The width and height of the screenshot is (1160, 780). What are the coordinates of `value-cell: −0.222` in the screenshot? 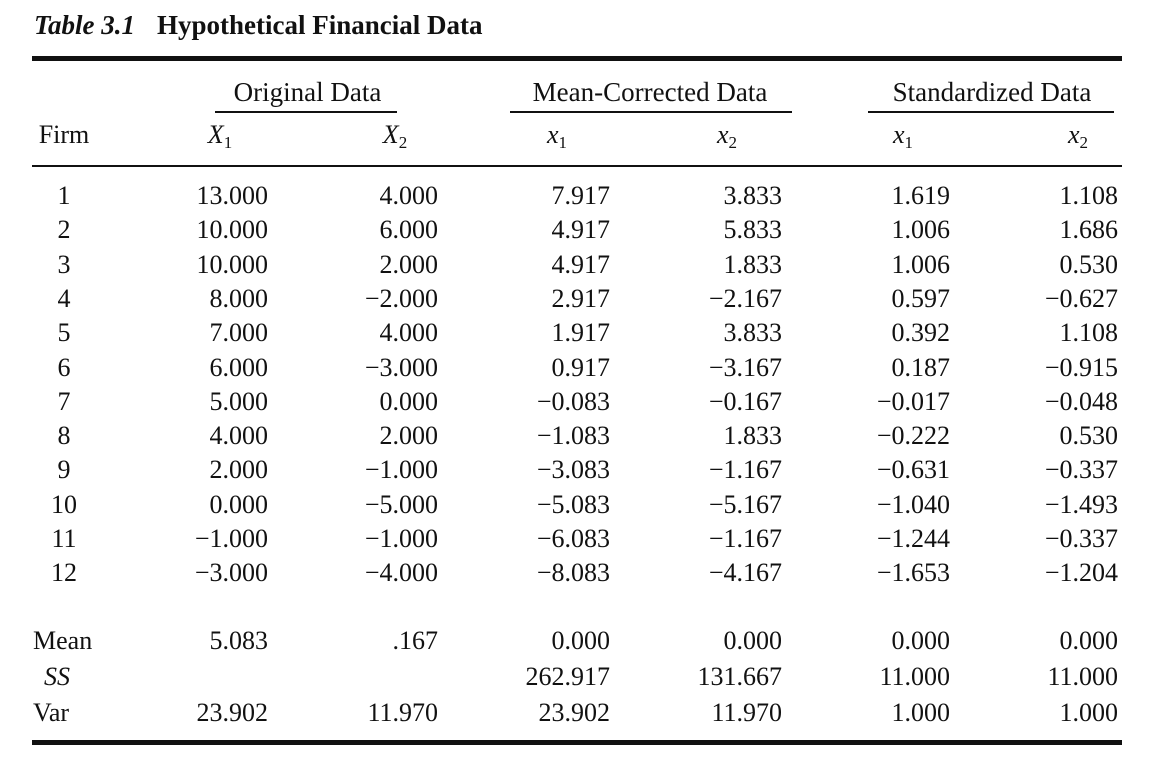 It's located at (913, 436).